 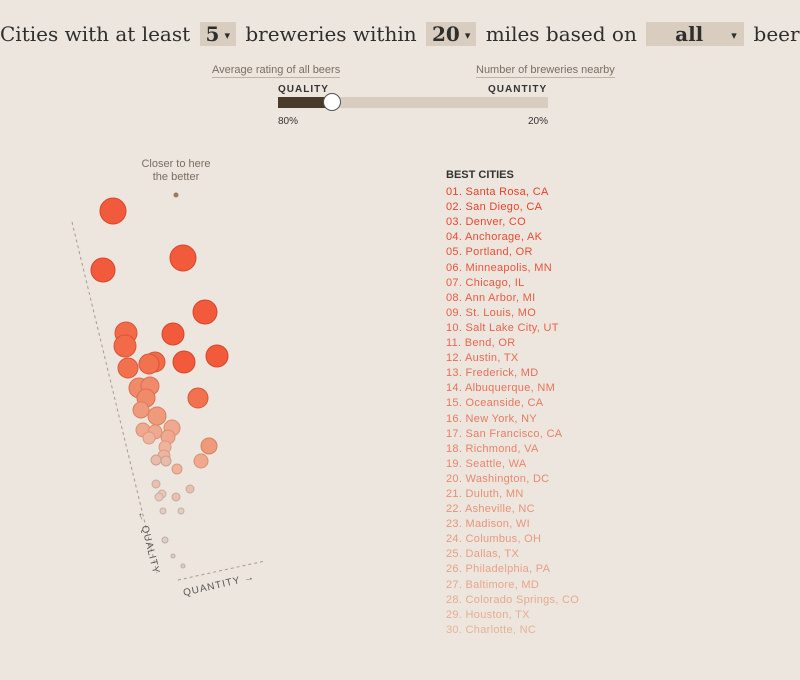 I want to click on bubbles, so click(x=159, y=383).